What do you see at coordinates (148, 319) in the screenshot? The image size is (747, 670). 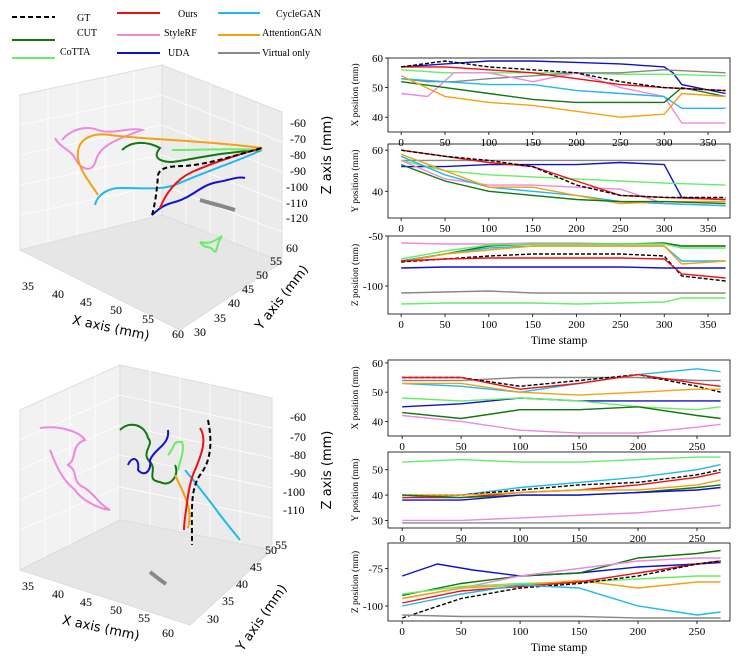 I see `x-tick-top-4: 55` at bounding box center [148, 319].